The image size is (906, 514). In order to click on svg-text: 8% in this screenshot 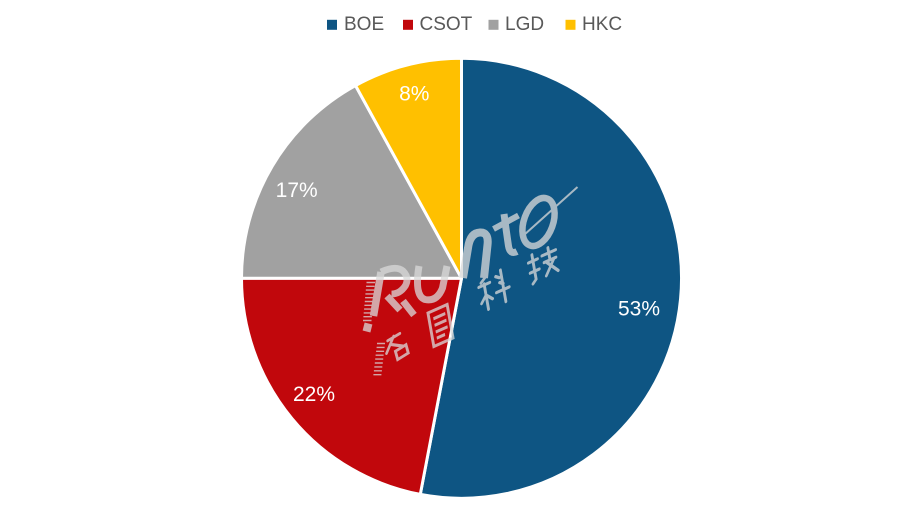, I will do `click(414, 93)`.